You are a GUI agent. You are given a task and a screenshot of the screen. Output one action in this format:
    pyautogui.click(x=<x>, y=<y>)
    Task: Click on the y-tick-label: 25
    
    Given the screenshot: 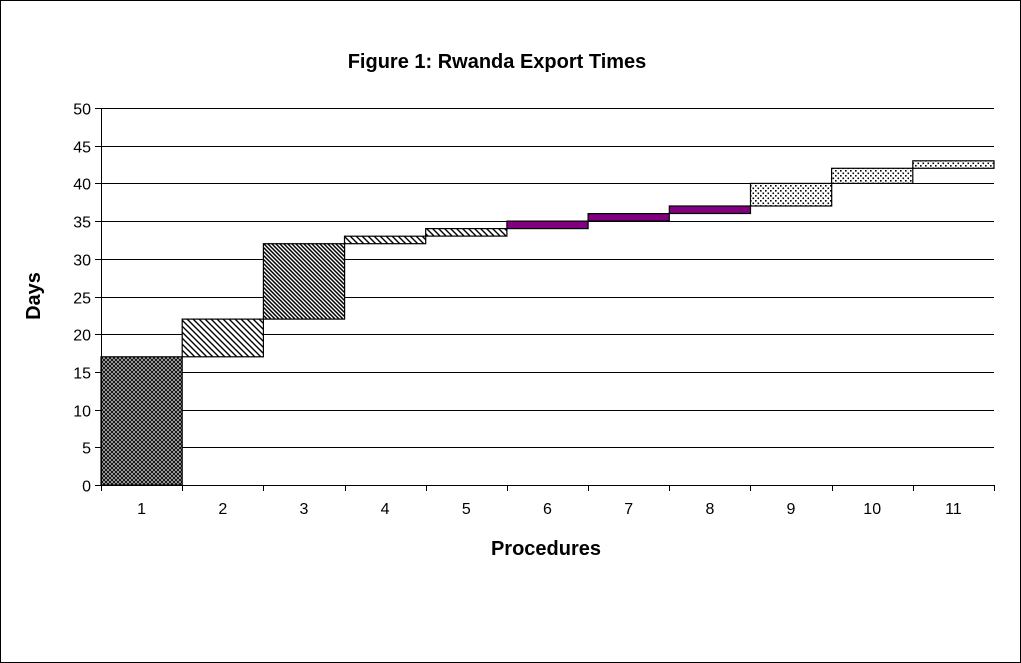 What is the action you would take?
    pyautogui.click(x=82, y=299)
    